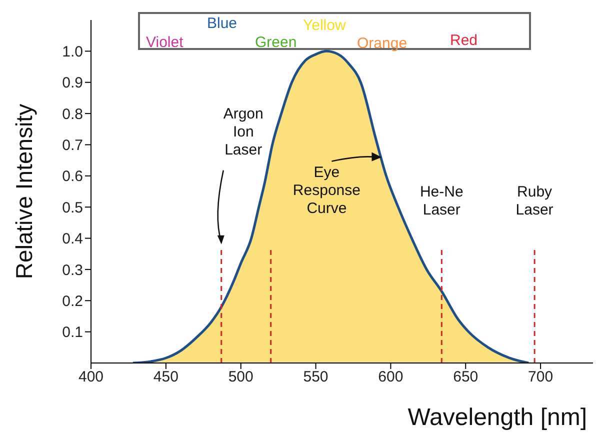  Describe the element at coordinates (72, 52) in the screenshot. I see `y-tick-label: 1.0` at that location.